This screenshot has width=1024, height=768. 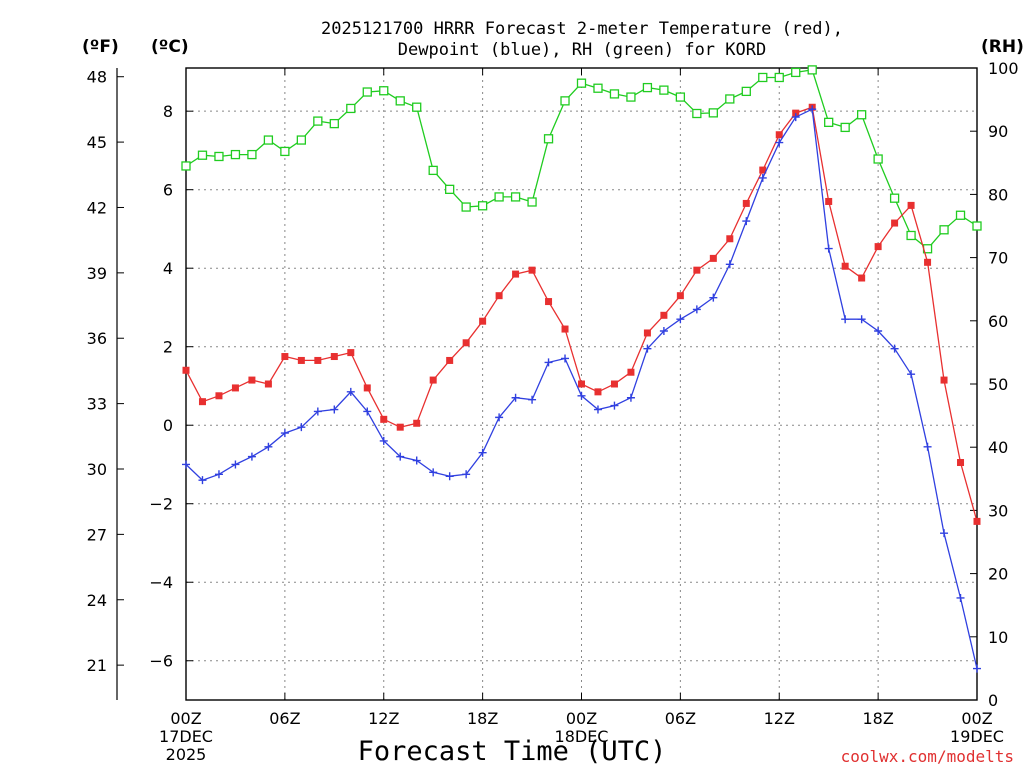 I want to click on celsius-tick-label: −6, so click(x=161, y=661).